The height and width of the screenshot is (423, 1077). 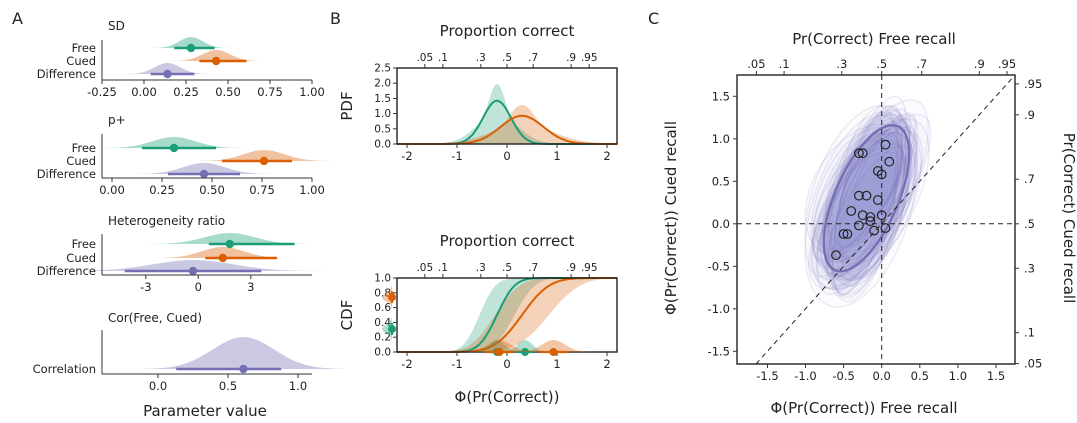 What do you see at coordinates (507, 124) in the screenshot?
I see `pdf-cued-band` at bounding box center [507, 124].